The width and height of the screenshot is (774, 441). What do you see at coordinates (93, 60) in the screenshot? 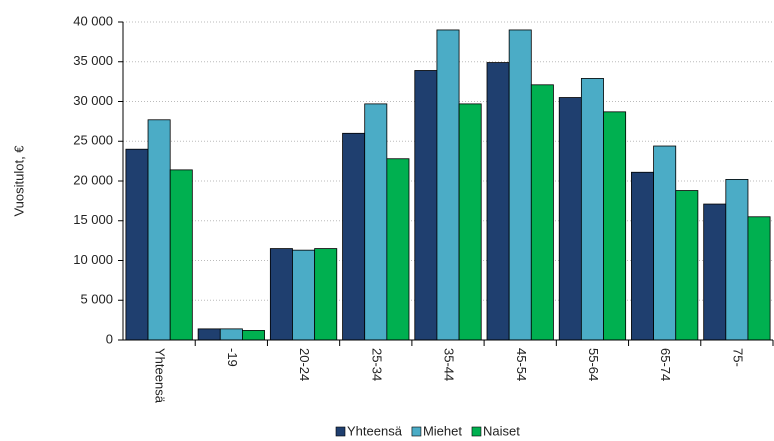
I see `y-tick-label: 35 000` at bounding box center [93, 60].